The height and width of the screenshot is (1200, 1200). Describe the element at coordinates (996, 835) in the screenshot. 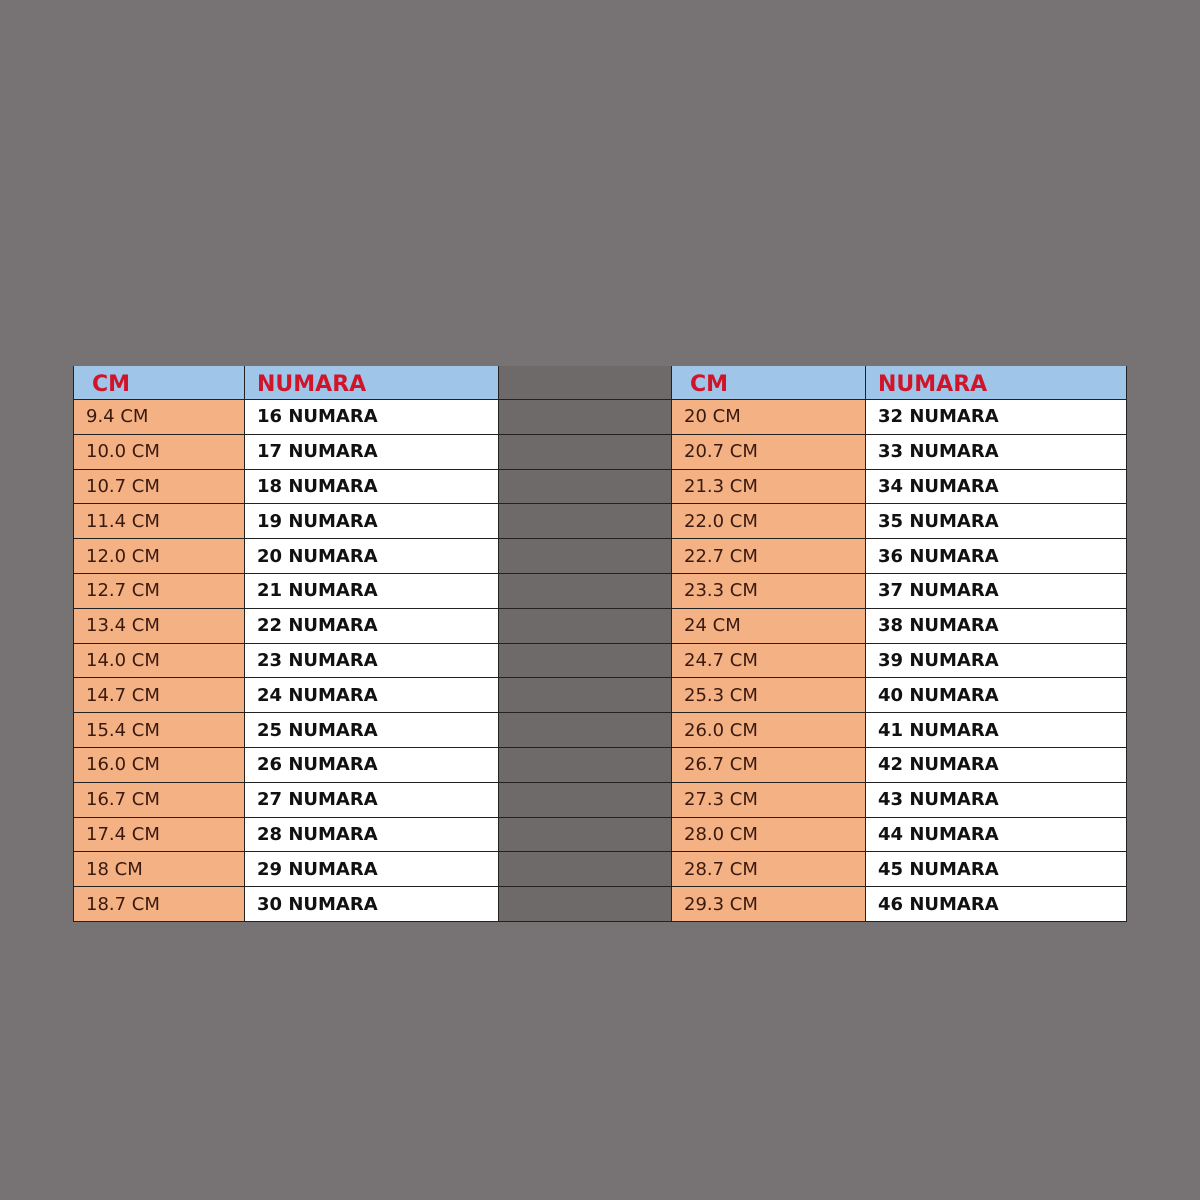

I see `numara-cell: 44 NUMARA` at that location.